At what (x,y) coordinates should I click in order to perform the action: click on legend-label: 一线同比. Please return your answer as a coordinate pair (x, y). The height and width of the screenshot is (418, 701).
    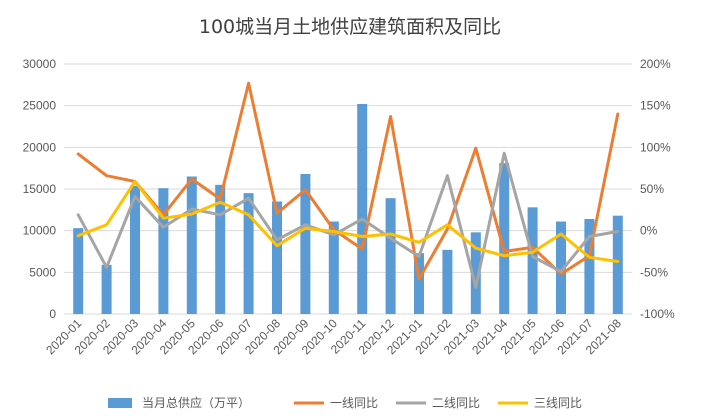
    Looking at the image, I should click on (354, 403).